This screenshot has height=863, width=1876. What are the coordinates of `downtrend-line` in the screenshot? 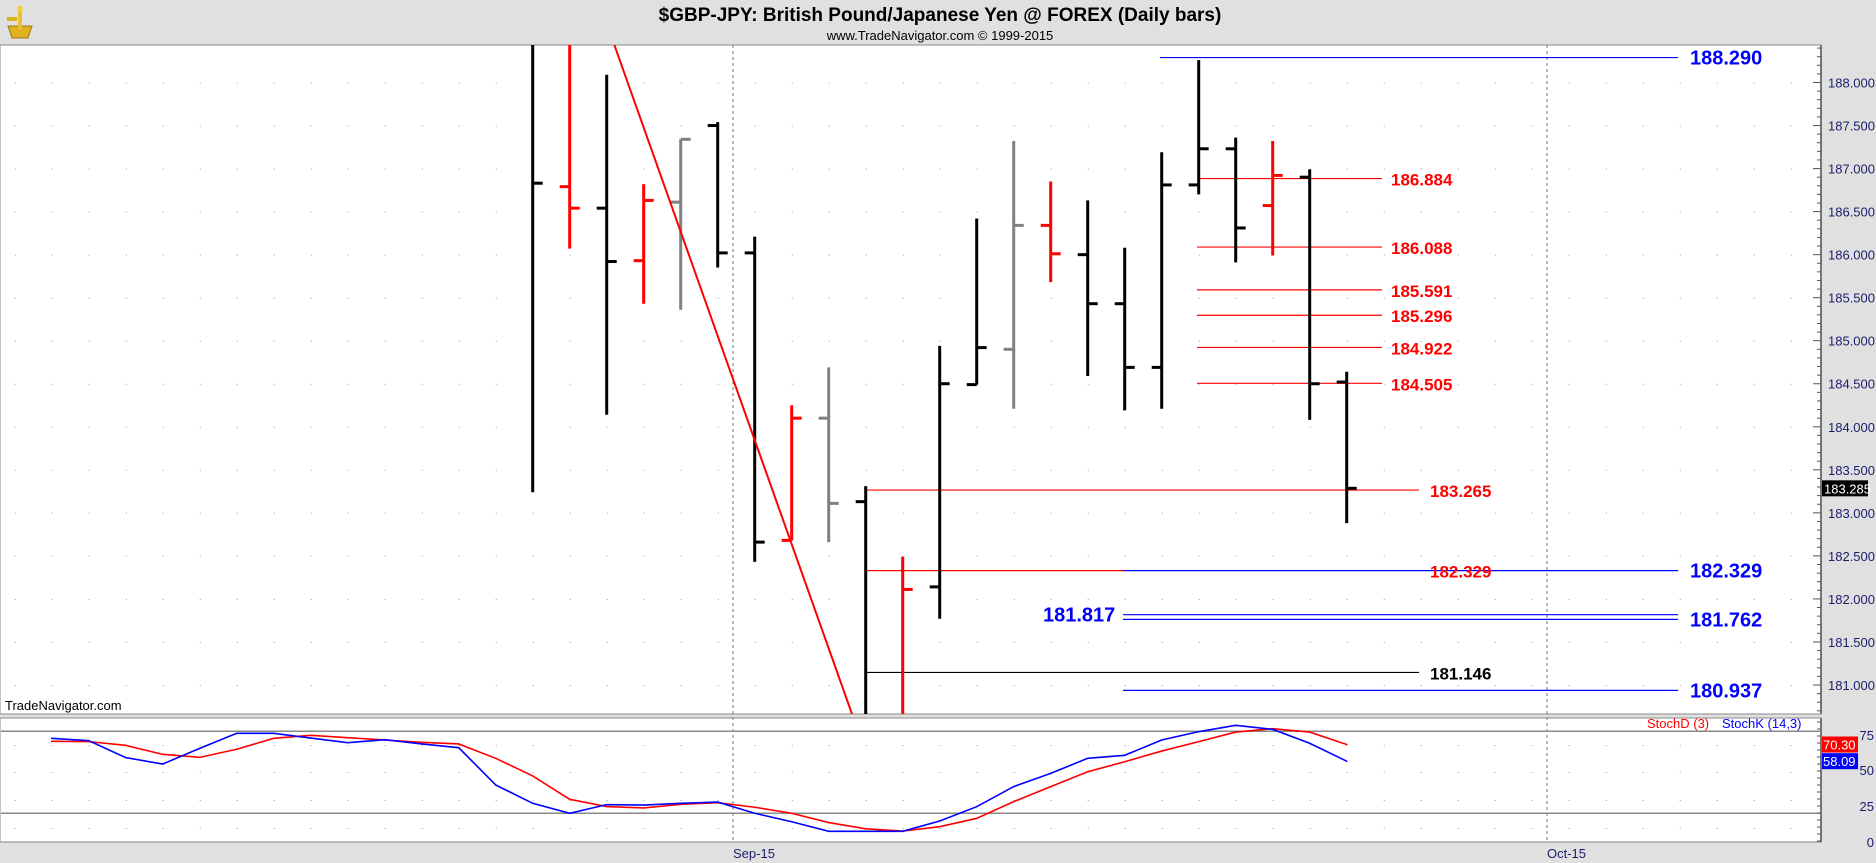 It's located at (733, 379).